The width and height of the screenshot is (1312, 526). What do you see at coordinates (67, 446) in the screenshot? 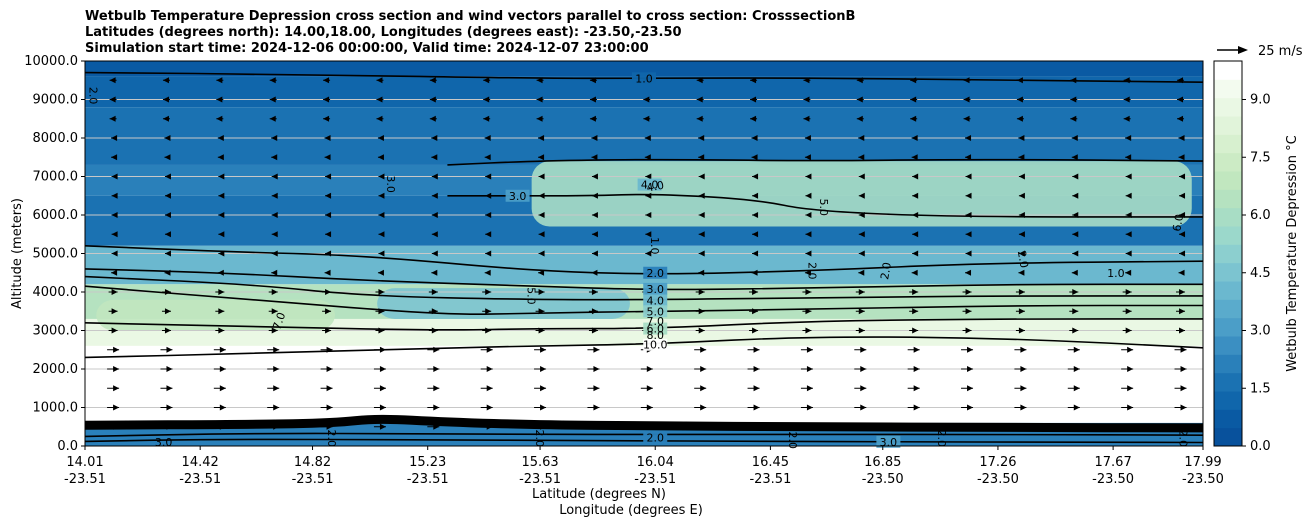
I see `y-tick-label-0: 0.0` at bounding box center [67, 446].